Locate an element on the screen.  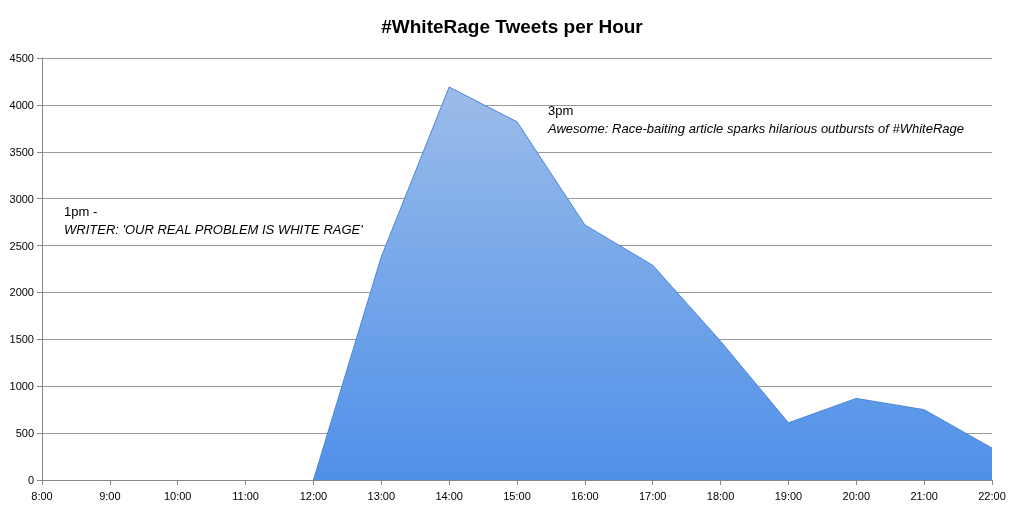
x-tick-label: 21:00 is located at coordinates (924, 495).